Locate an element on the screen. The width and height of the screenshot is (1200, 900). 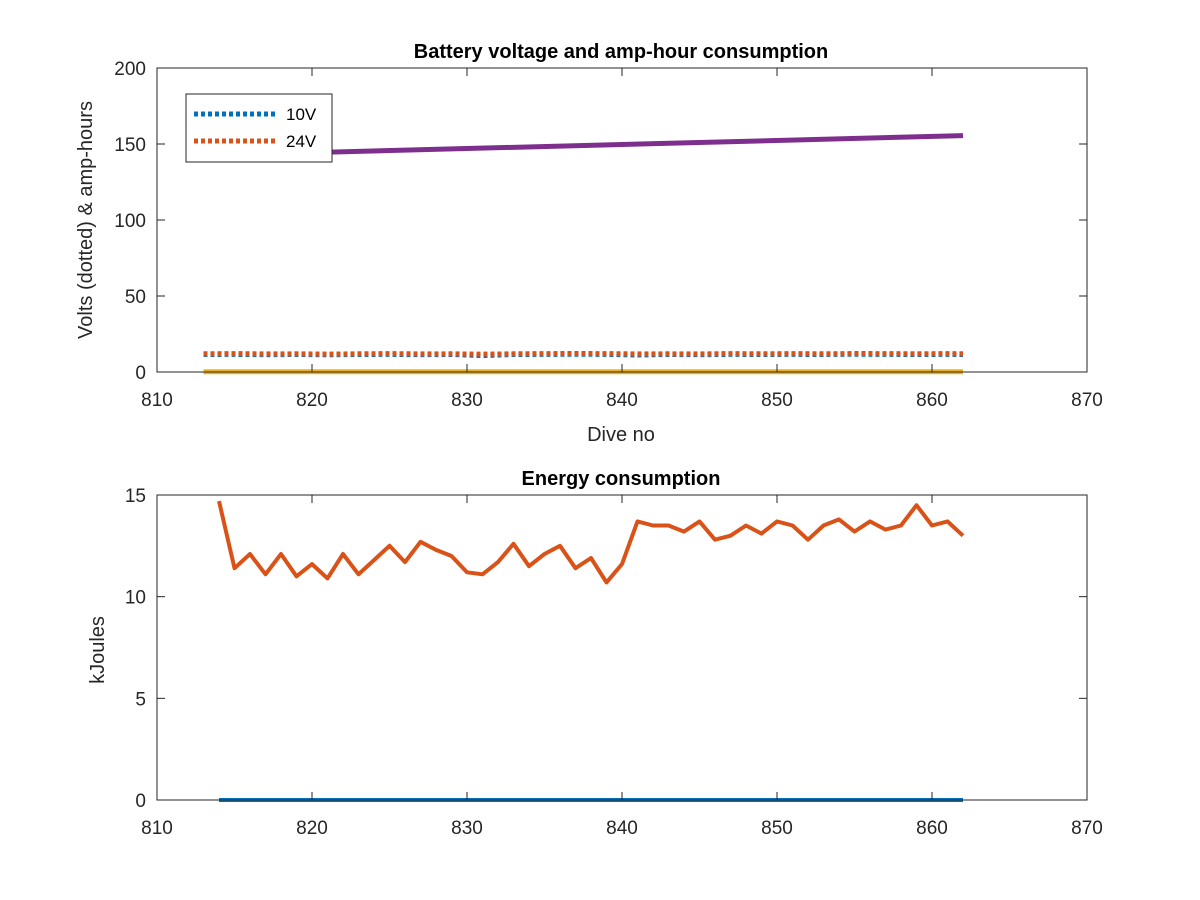
y-tick-label: 200 is located at coordinates (130, 69).